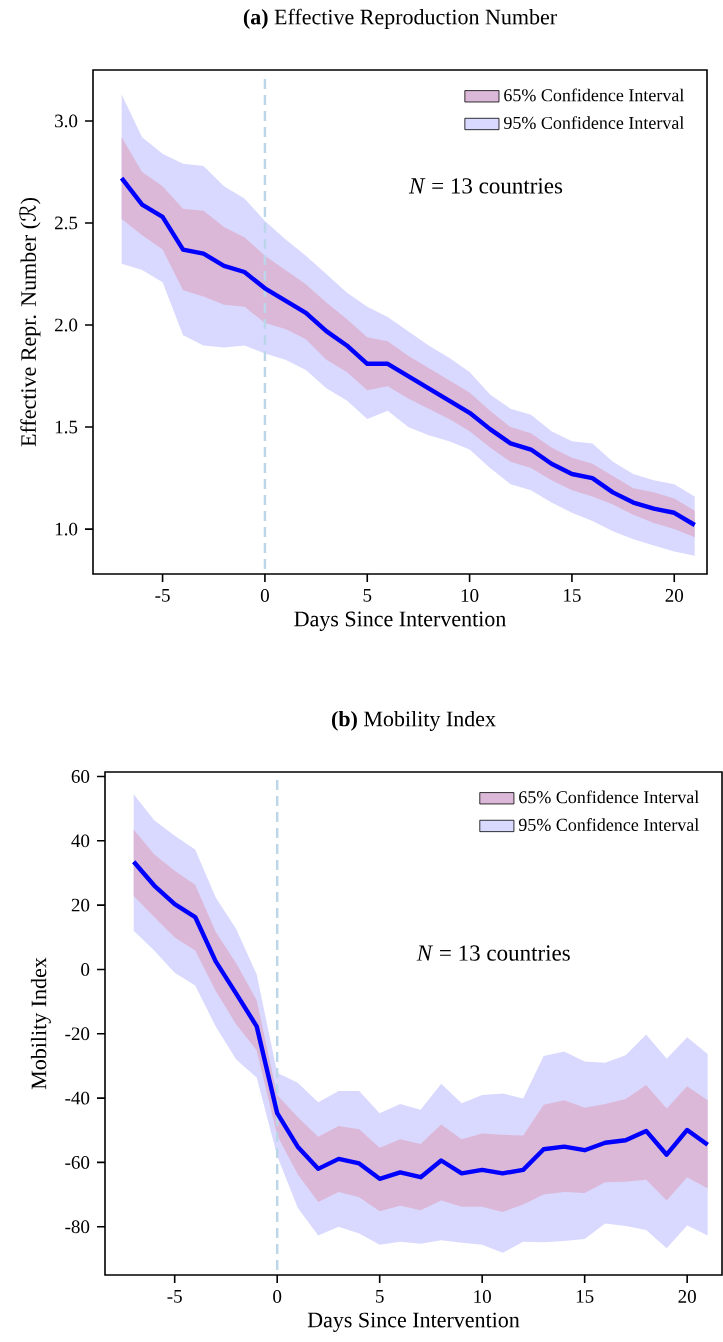 The height and width of the screenshot is (1342, 723). I want to click on y-tick-label: -60, so click(77, 1162).